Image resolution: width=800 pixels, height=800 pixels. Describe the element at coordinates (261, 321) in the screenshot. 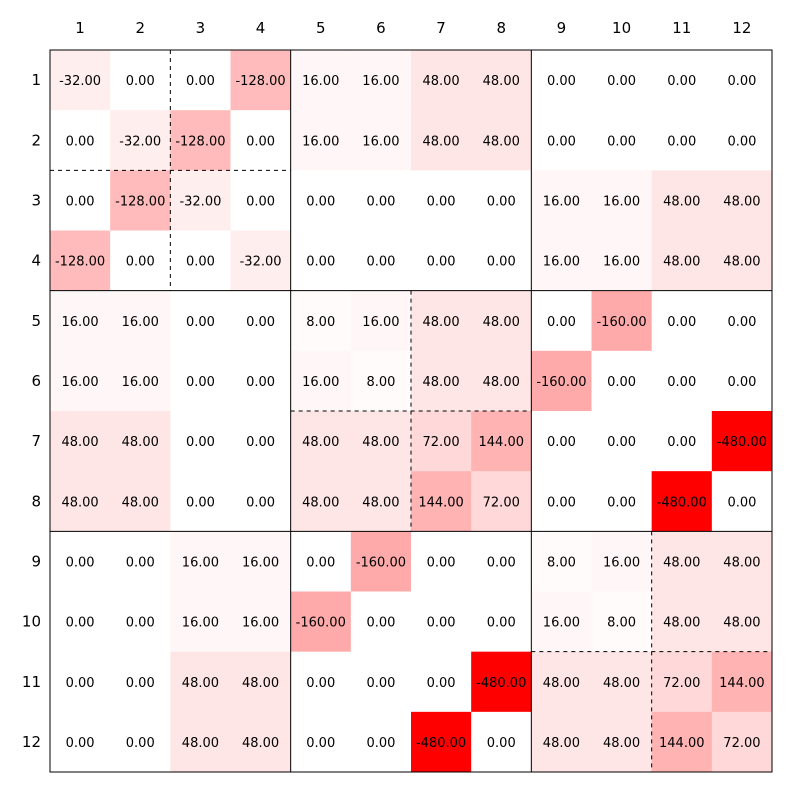

I see `heatmap-cell-r5-c4` at that location.